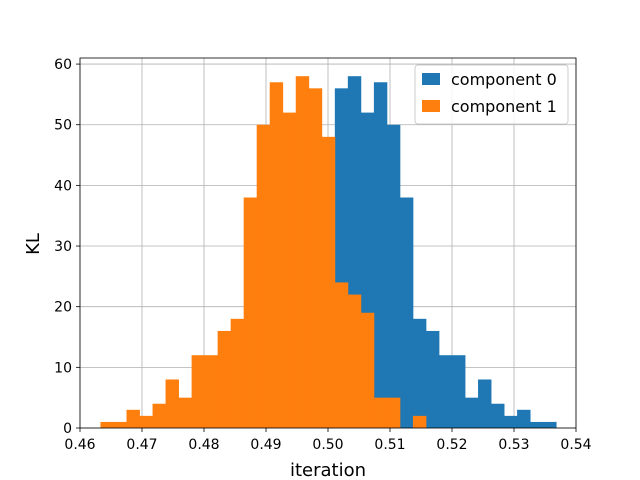 The height and width of the screenshot is (480, 640). Describe the element at coordinates (327, 445) in the screenshot. I see `x-tick-label: 0.50` at that location.